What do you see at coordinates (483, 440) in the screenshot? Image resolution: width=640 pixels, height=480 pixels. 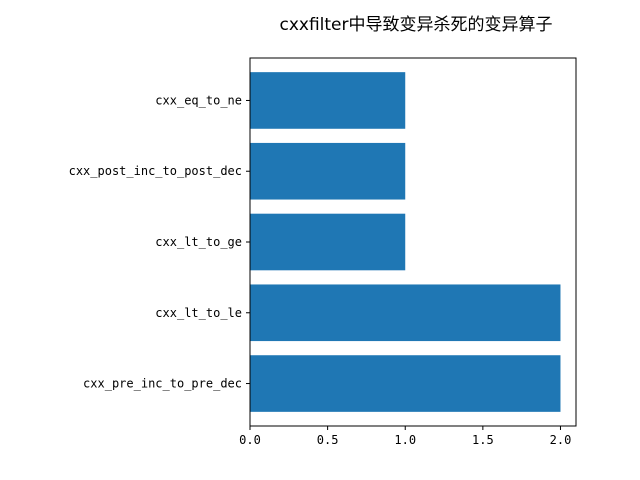 I see `x-tick-label: 1.5` at bounding box center [483, 440].